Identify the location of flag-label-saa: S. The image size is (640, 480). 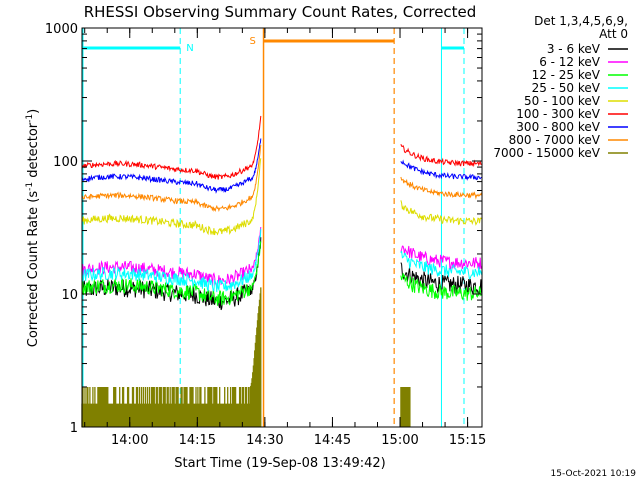
(253, 41).